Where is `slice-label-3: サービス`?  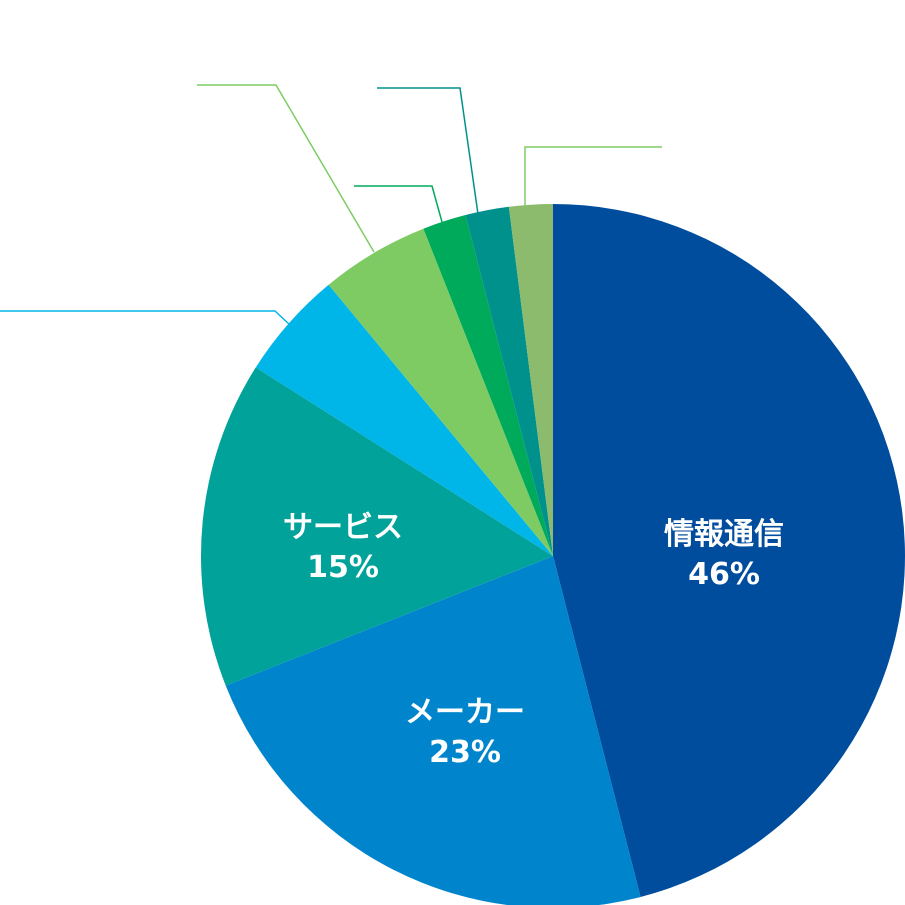
slice-label-3: サービス is located at coordinates (343, 527).